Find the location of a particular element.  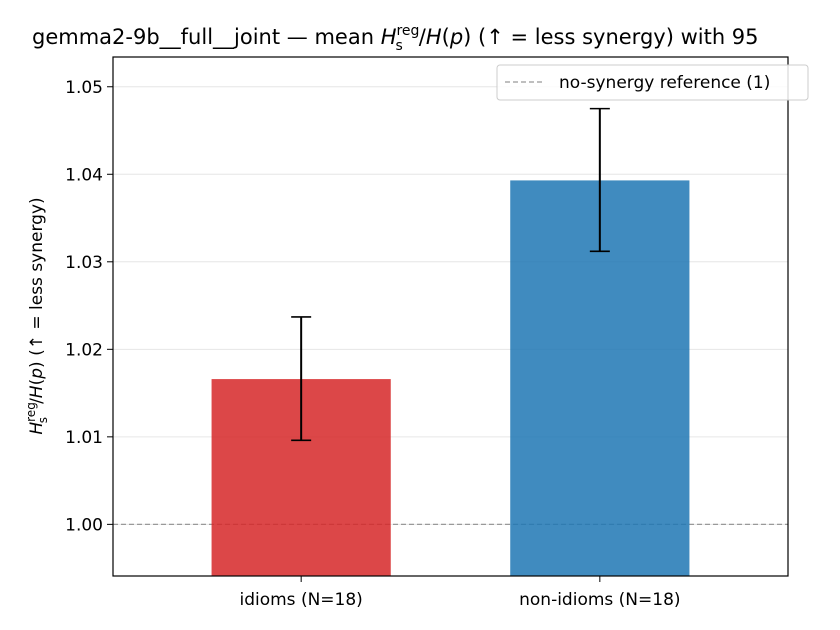

y-tick-label: 1.03 is located at coordinates (84, 263).